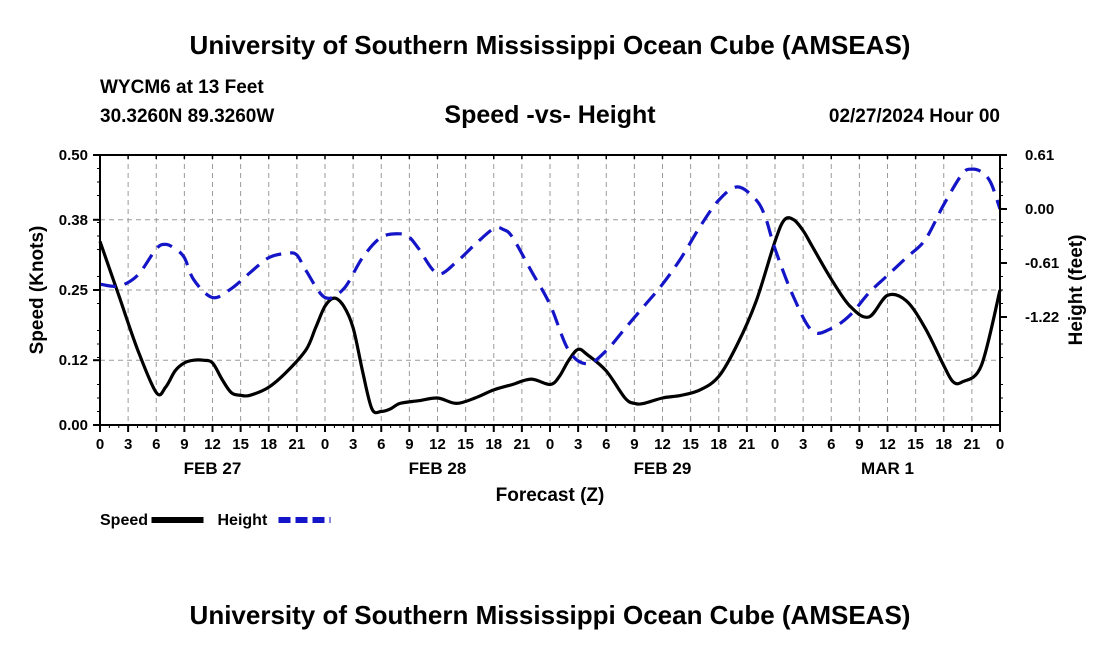 Image resolution: width=1100 pixels, height=650 pixels. Describe the element at coordinates (73, 155) in the screenshot. I see `y-tick-label: 0.50` at that location.